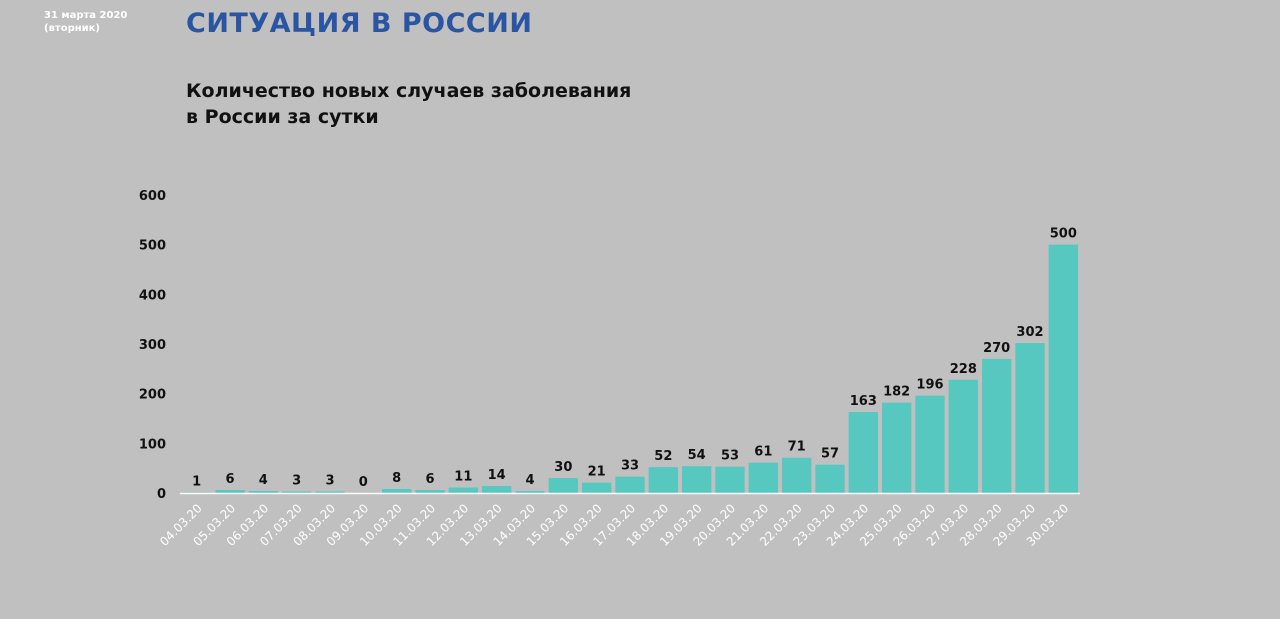 This screenshot has width=1280, height=619. What do you see at coordinates (896, 392) in the screenshot?
I see `bar-value-label: 182` at bounding box center [896, 392].